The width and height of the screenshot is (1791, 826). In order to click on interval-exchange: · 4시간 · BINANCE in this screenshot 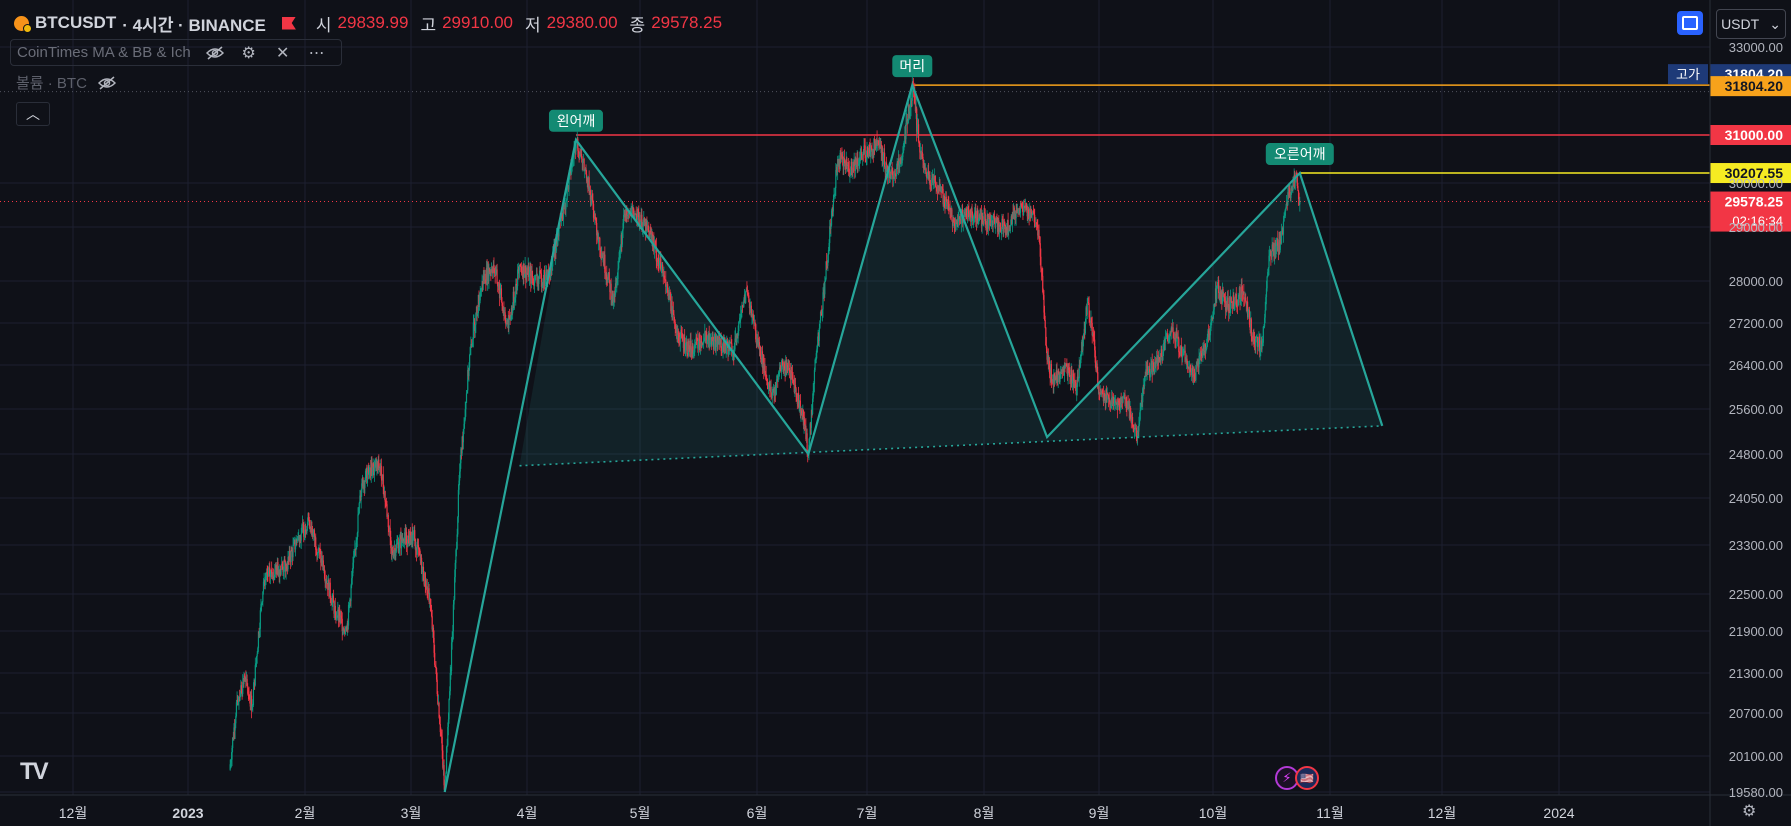, I will do `click(194, 25)`.